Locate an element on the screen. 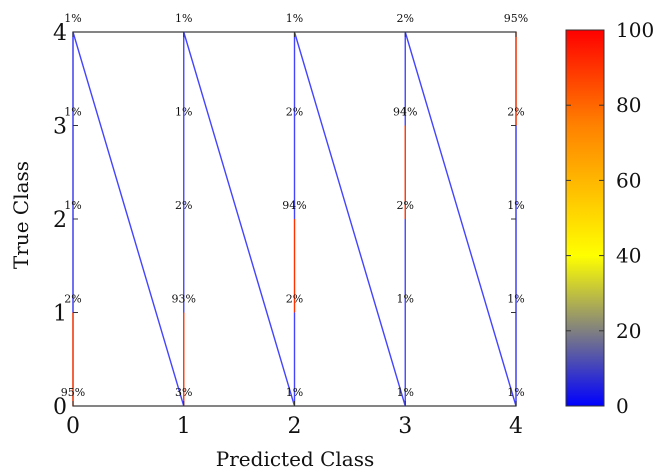  x-tick-label: 0 is located at coordinates (73, 426).